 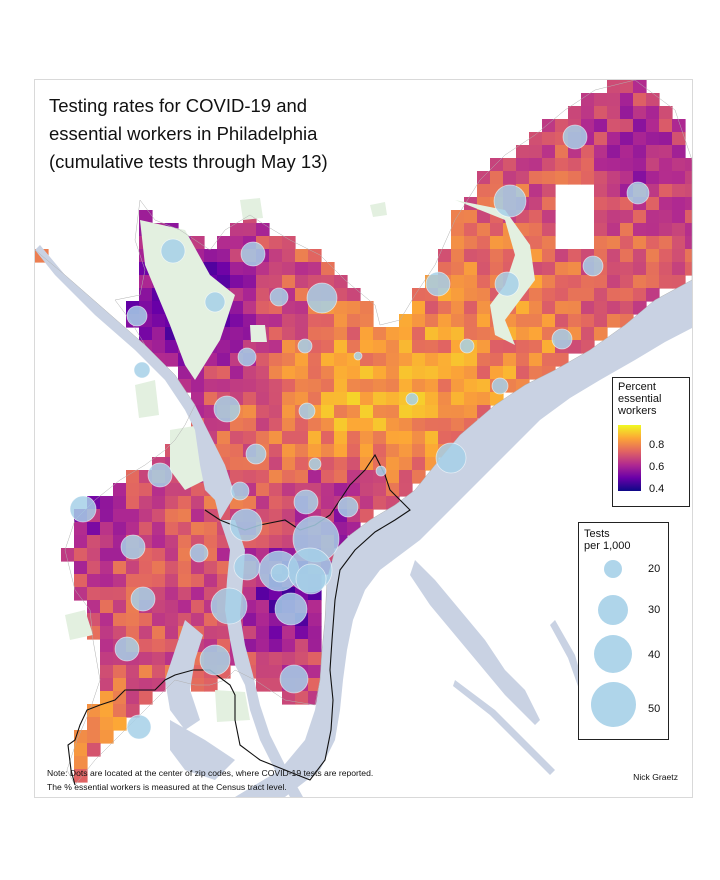 I want to click on cobbs-creek-park, so click(x=79, y=625).